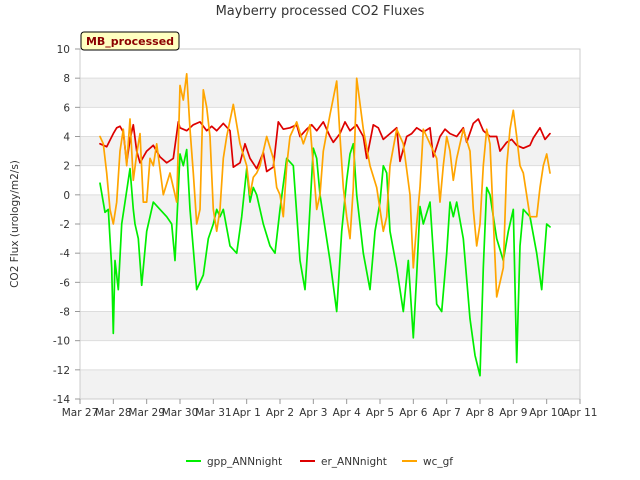 The width and height of the screenshot is (640, 480). I want to click on x-tick-label: Mar 30, so click(180, 413).